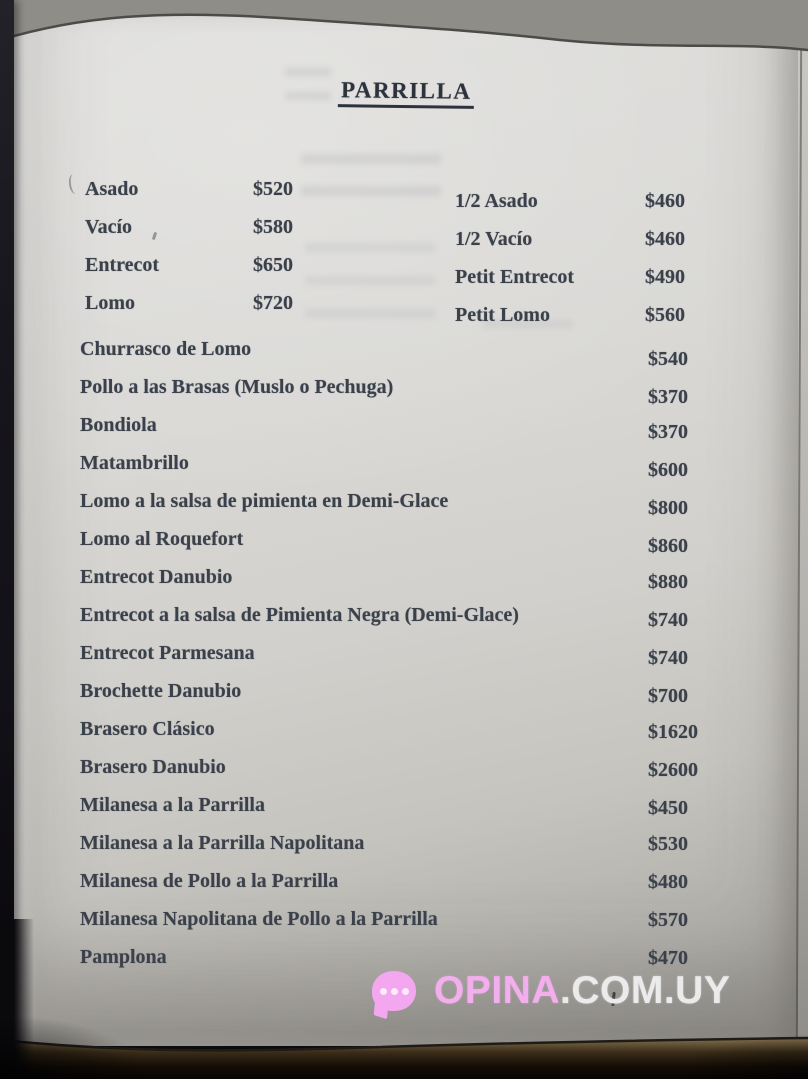 Image resolution: width=808 pixels, height=1079 pixels. What do you see at coordinates (161, 691) in the screenshot?
I see `item-name: Brochette Danubio` at bounding box center [161, 691].